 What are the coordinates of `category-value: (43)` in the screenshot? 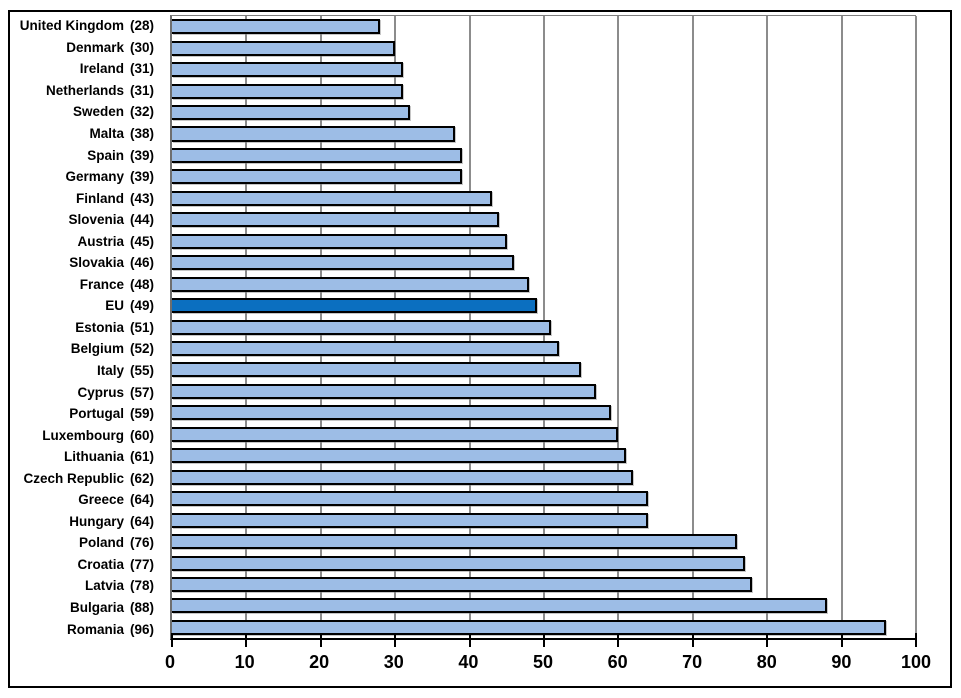 It's located at (141, 198).